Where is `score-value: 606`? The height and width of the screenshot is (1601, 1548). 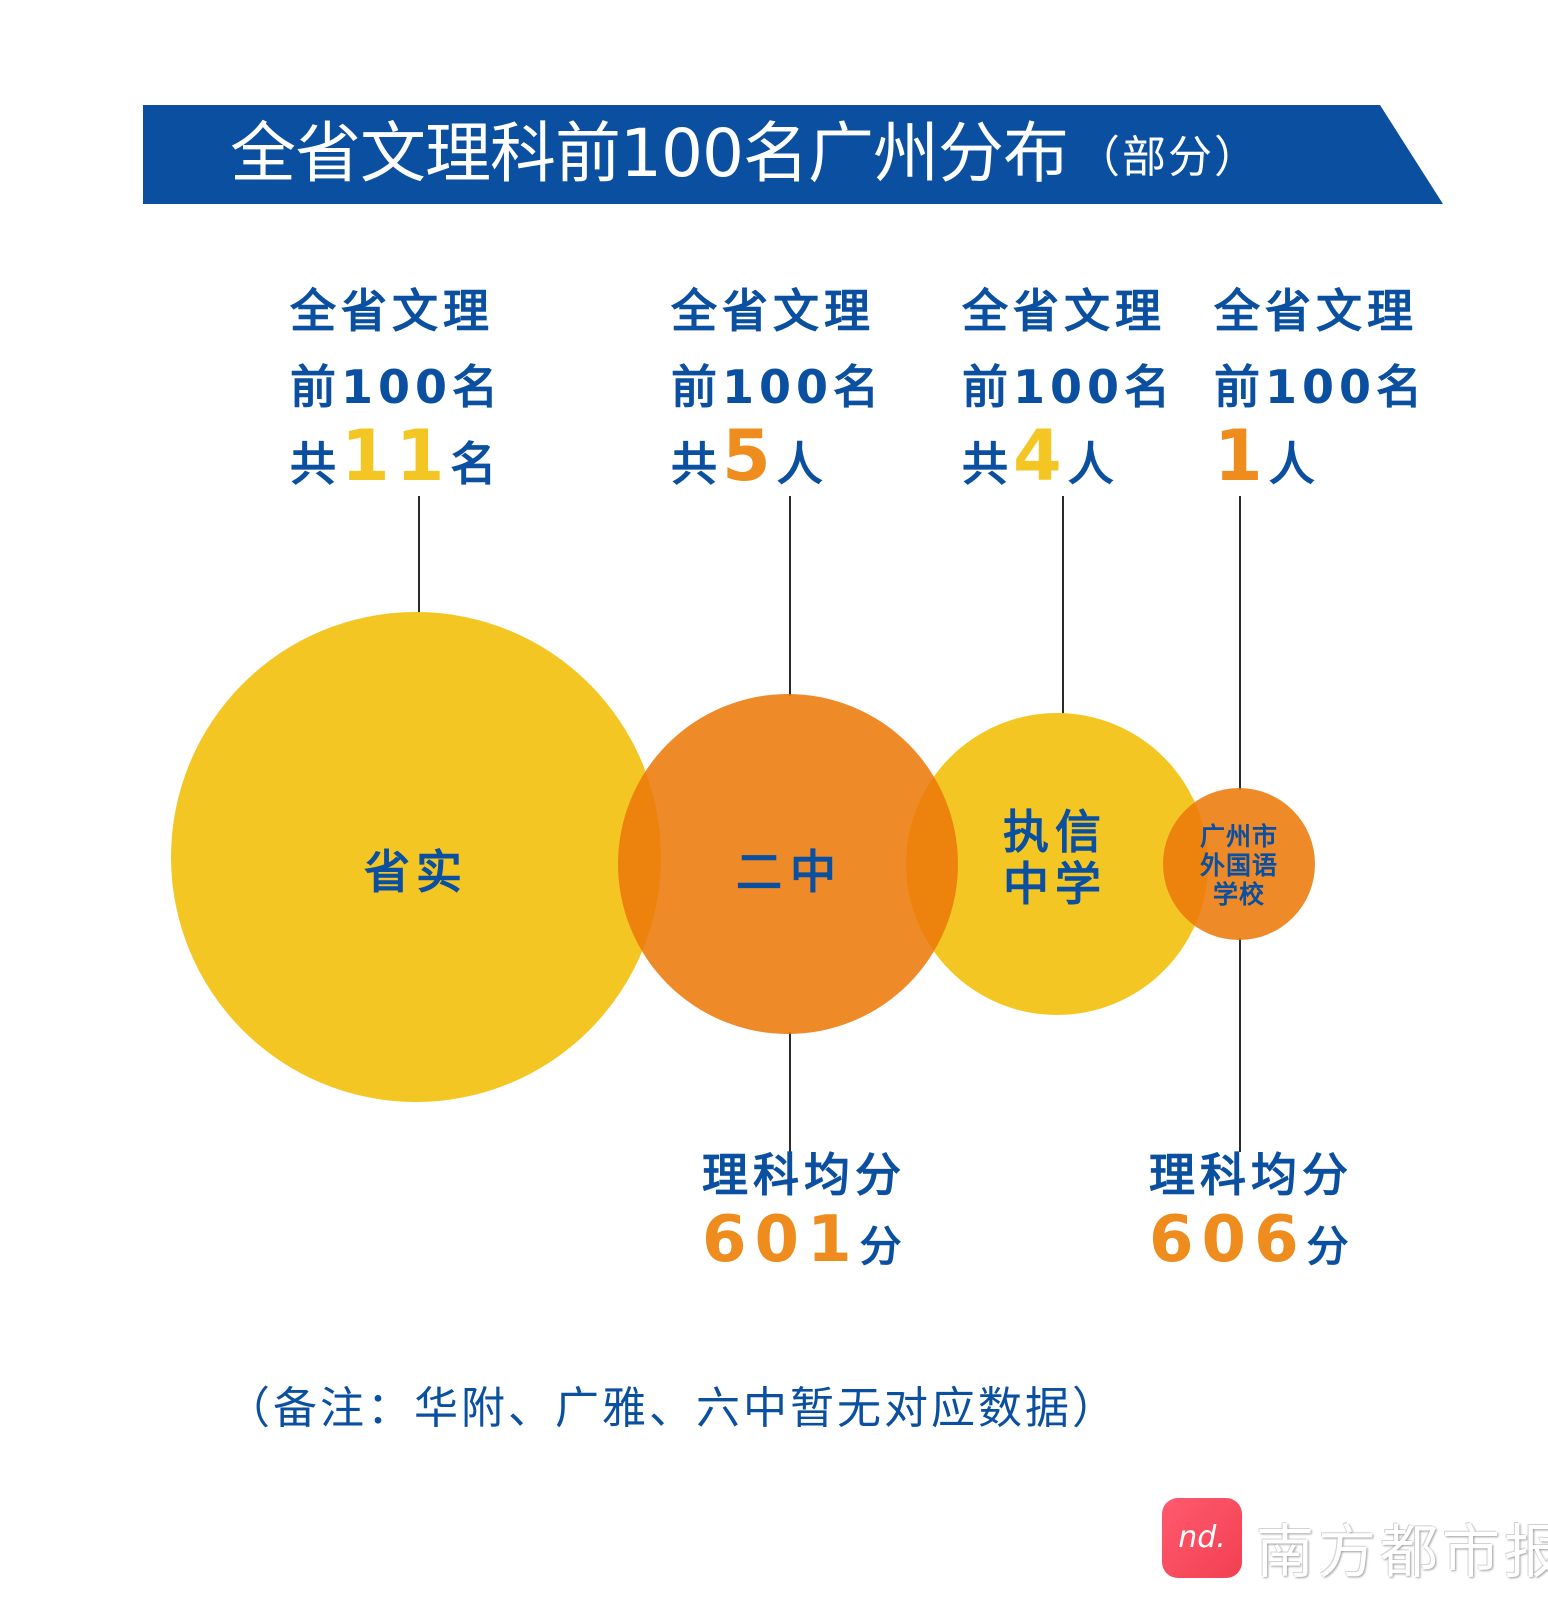 score-value: 606 is located at coordinates (1228, 1240).